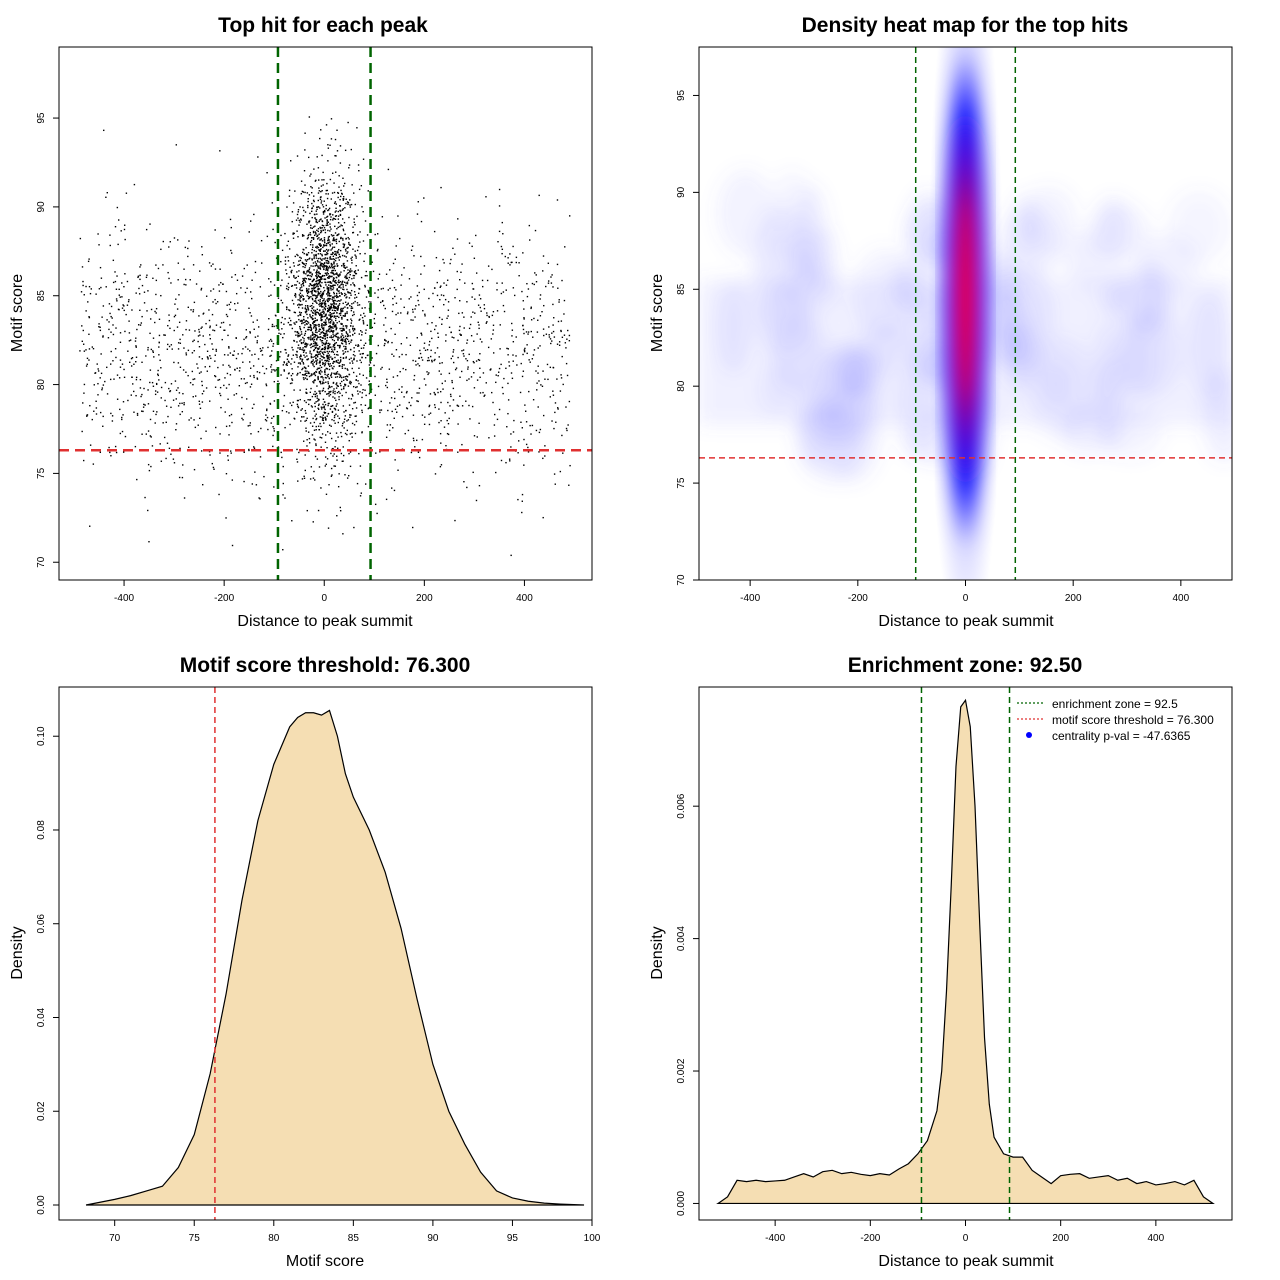 This screenshot has width=1280, height=1280. Describe the element at coordinates (775, 1238) in the screenshot. I see `distance-x-tick-label: -400` at that location.